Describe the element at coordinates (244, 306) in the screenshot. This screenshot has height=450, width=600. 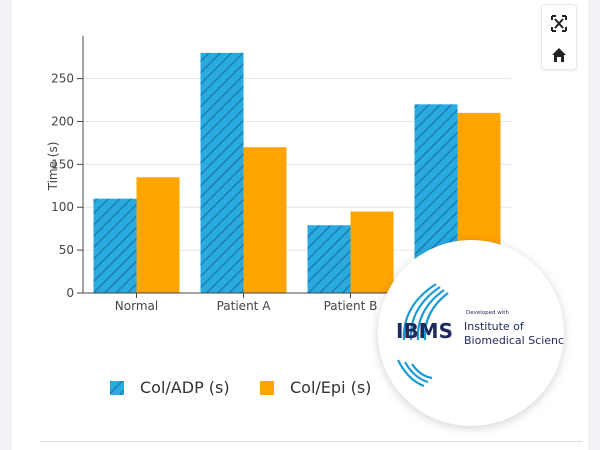
I see `x-tick-label: Patient A` at that location.